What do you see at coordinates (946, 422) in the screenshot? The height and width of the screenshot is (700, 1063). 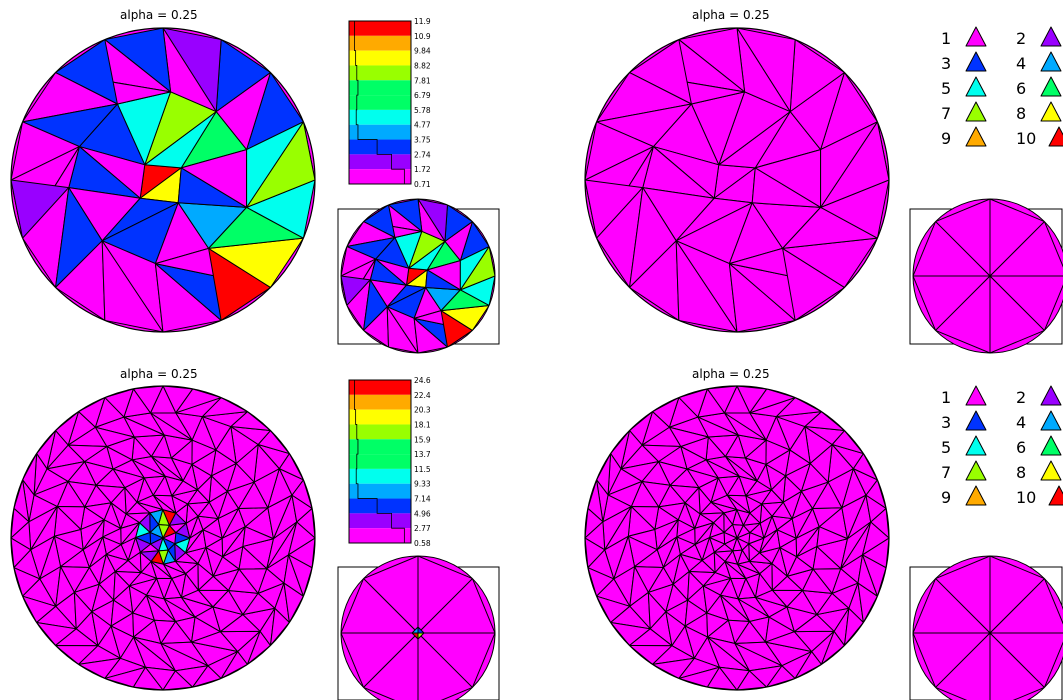 I see `legend-bottom-right-label: 3` at bounding box center [946, 422].